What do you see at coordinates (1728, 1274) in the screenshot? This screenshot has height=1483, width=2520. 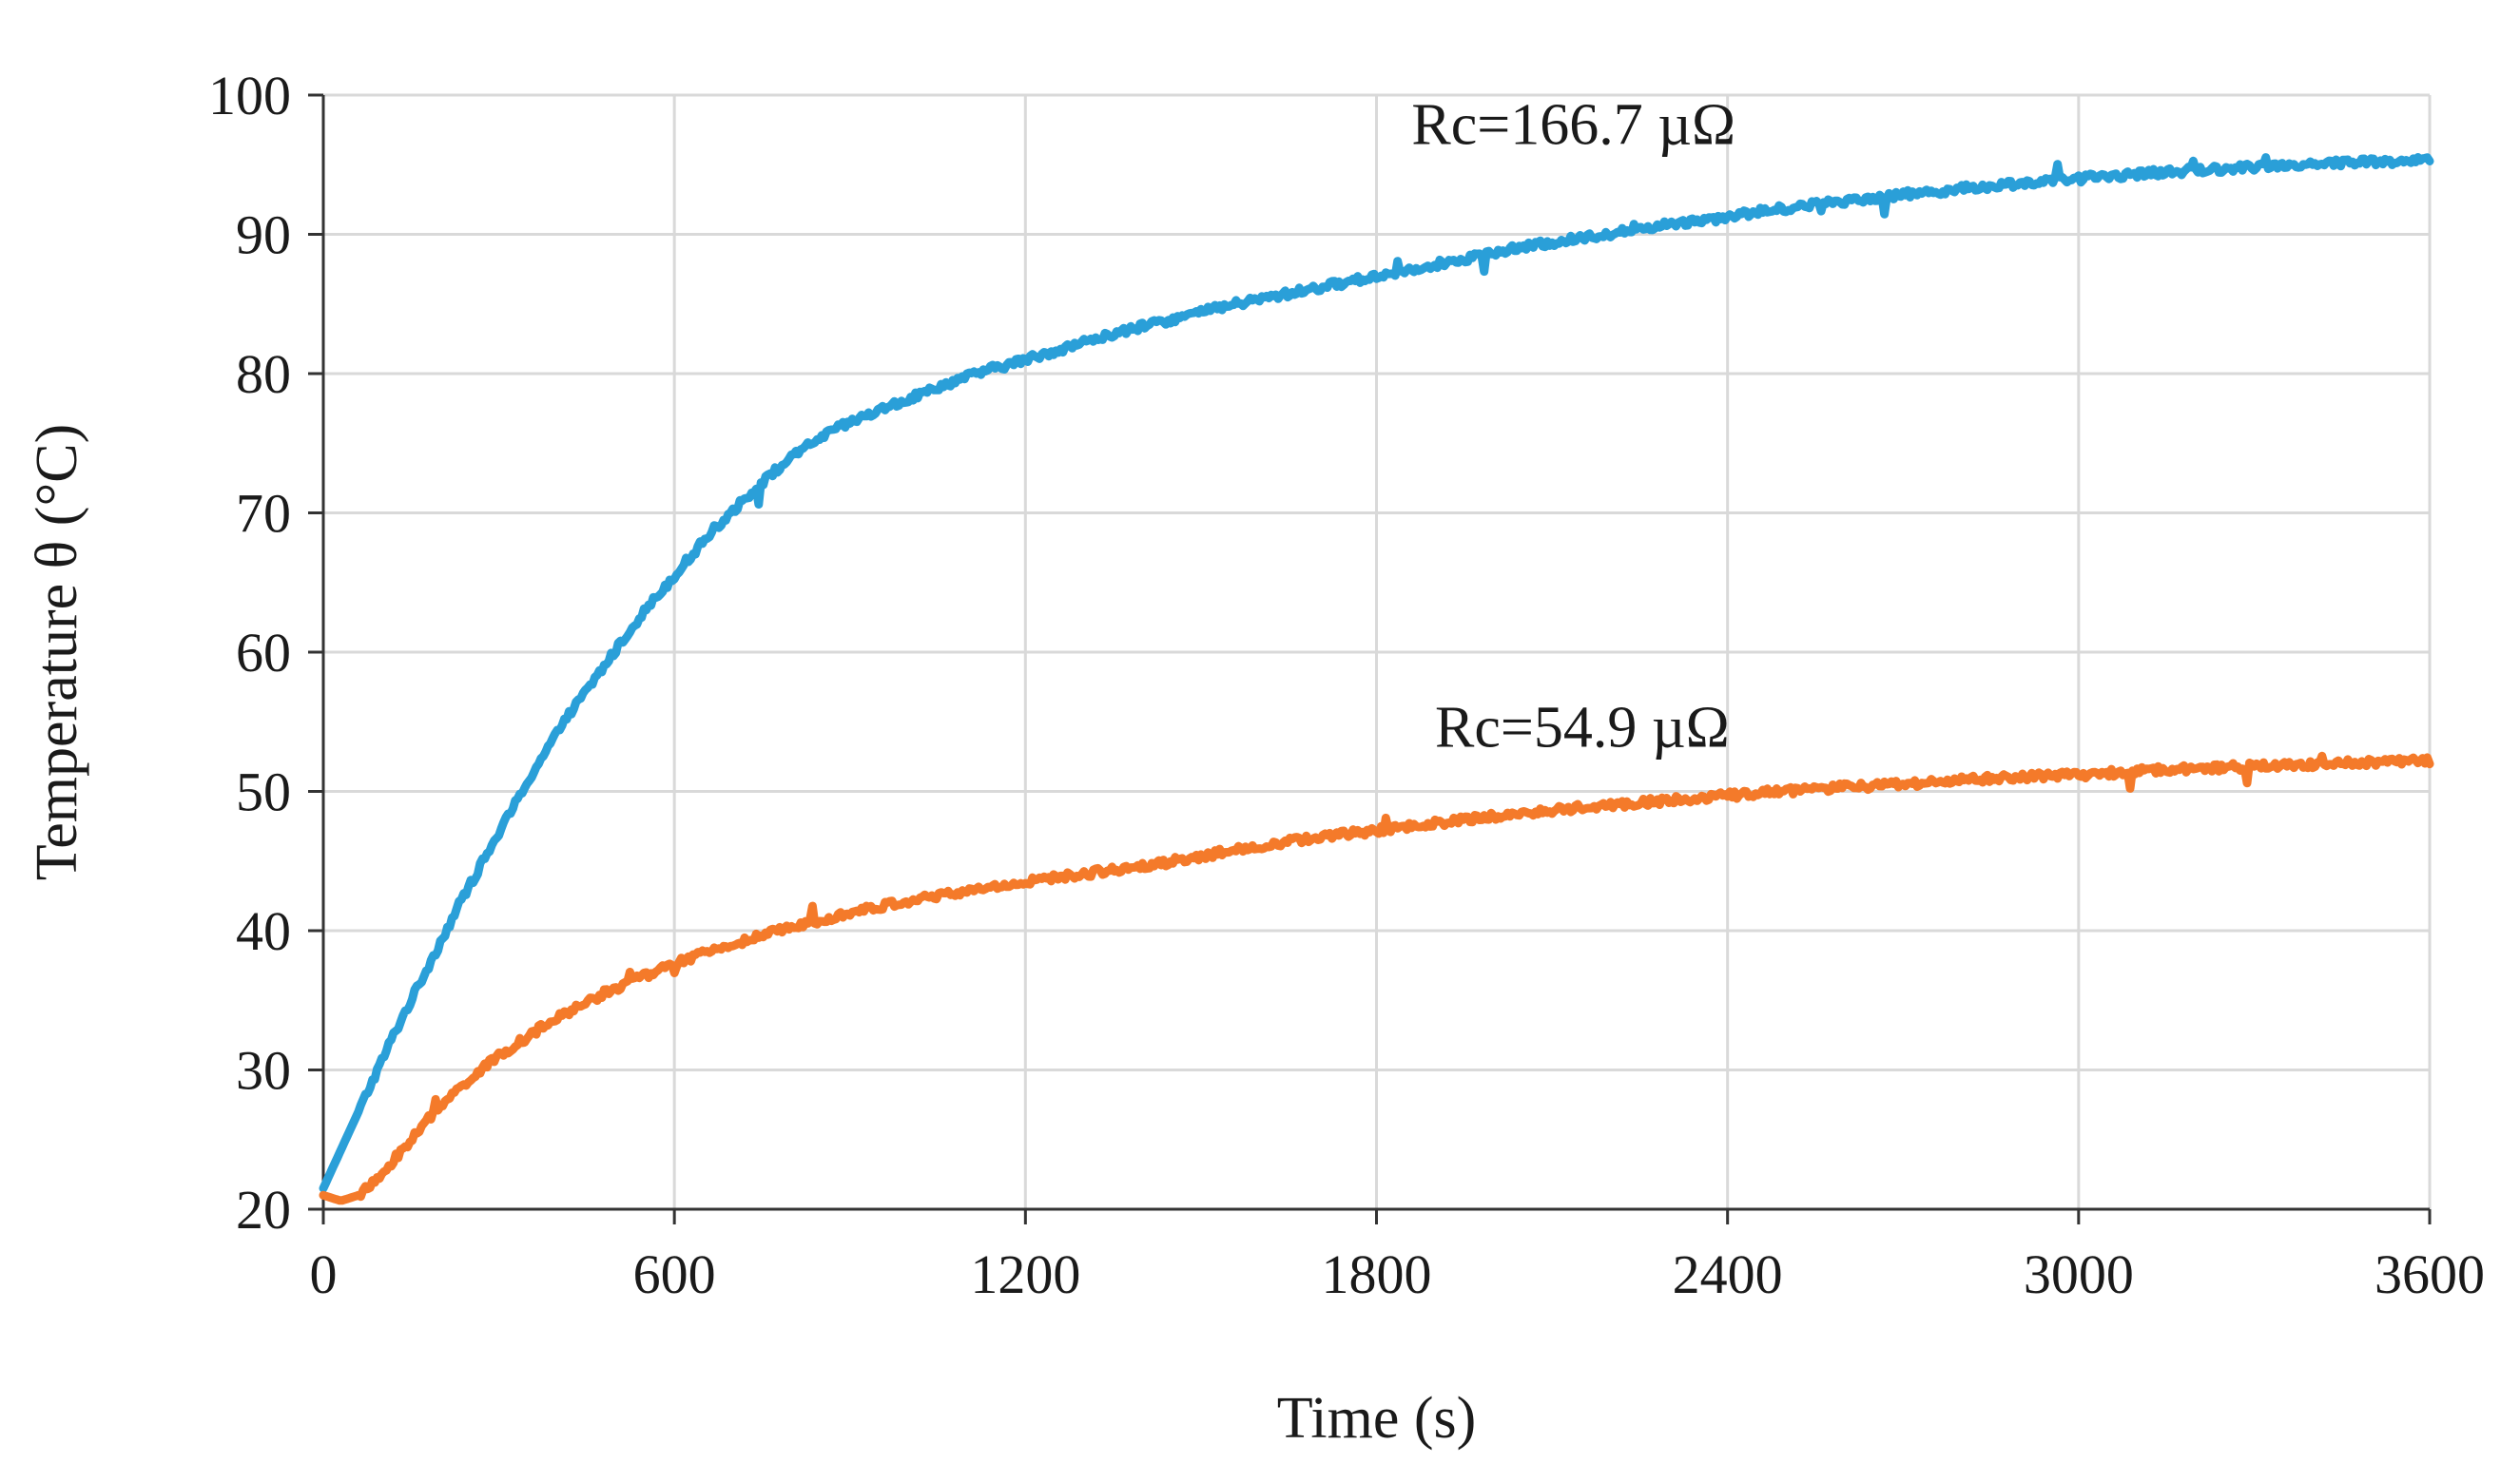 I see `x-tick-label-2400: 2400` at bounding box center [1728, 1274].